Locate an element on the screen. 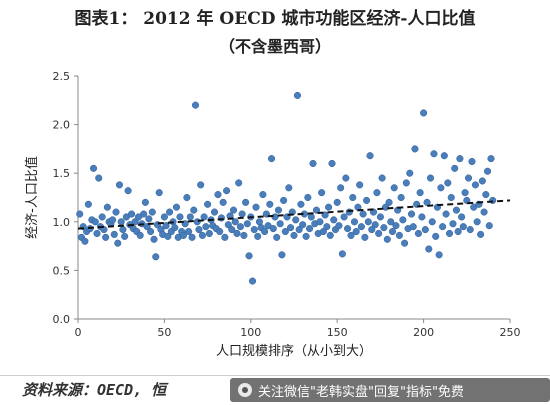  chart-subtitle: （不含墨西哥） is located at coordinates (274, 46).